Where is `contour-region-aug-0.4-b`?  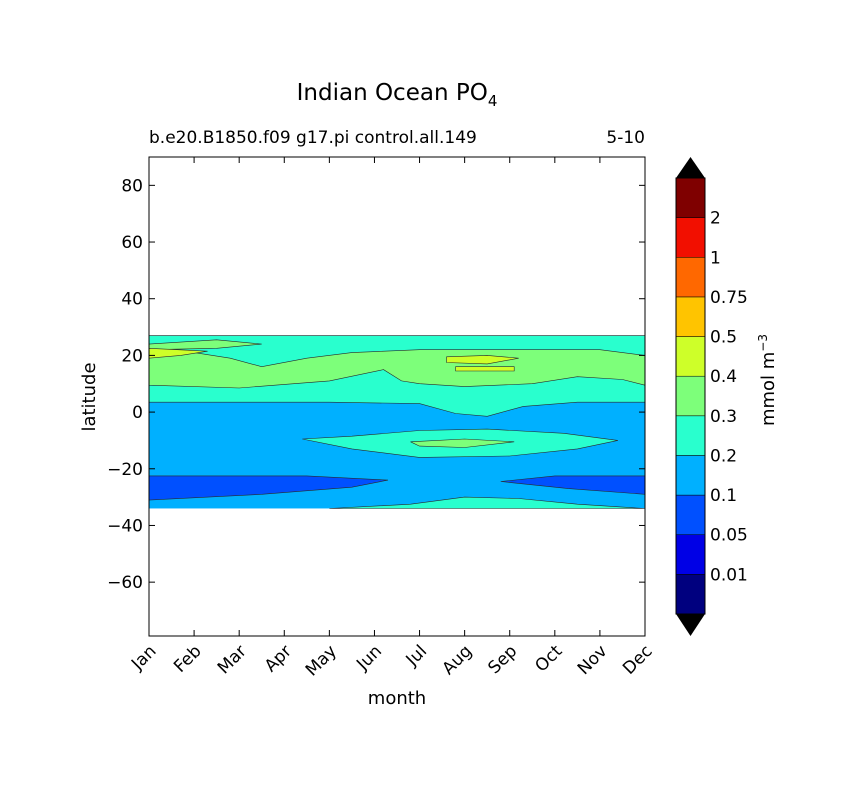 contour-region-aug-0.4-b is located at coordinates (485, 369).